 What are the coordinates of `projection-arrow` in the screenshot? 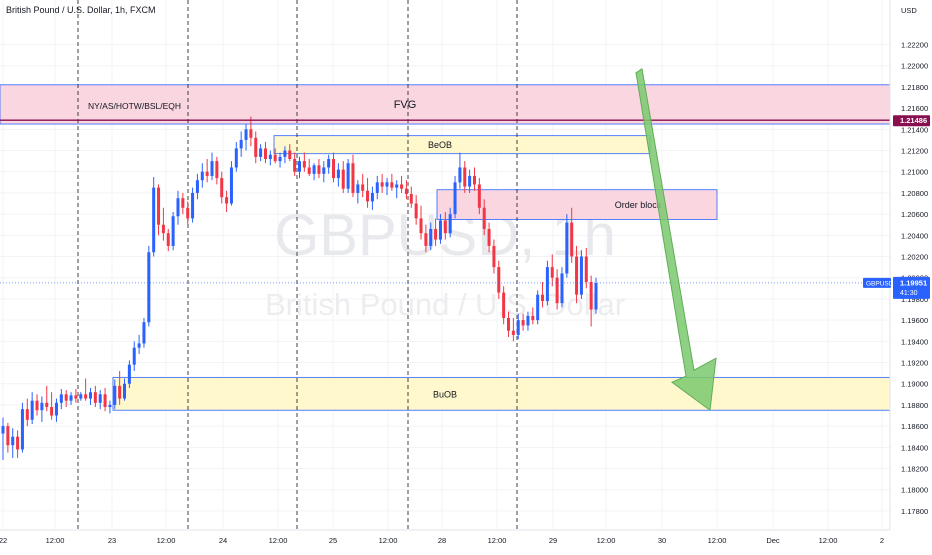 It's located at (676, 240).